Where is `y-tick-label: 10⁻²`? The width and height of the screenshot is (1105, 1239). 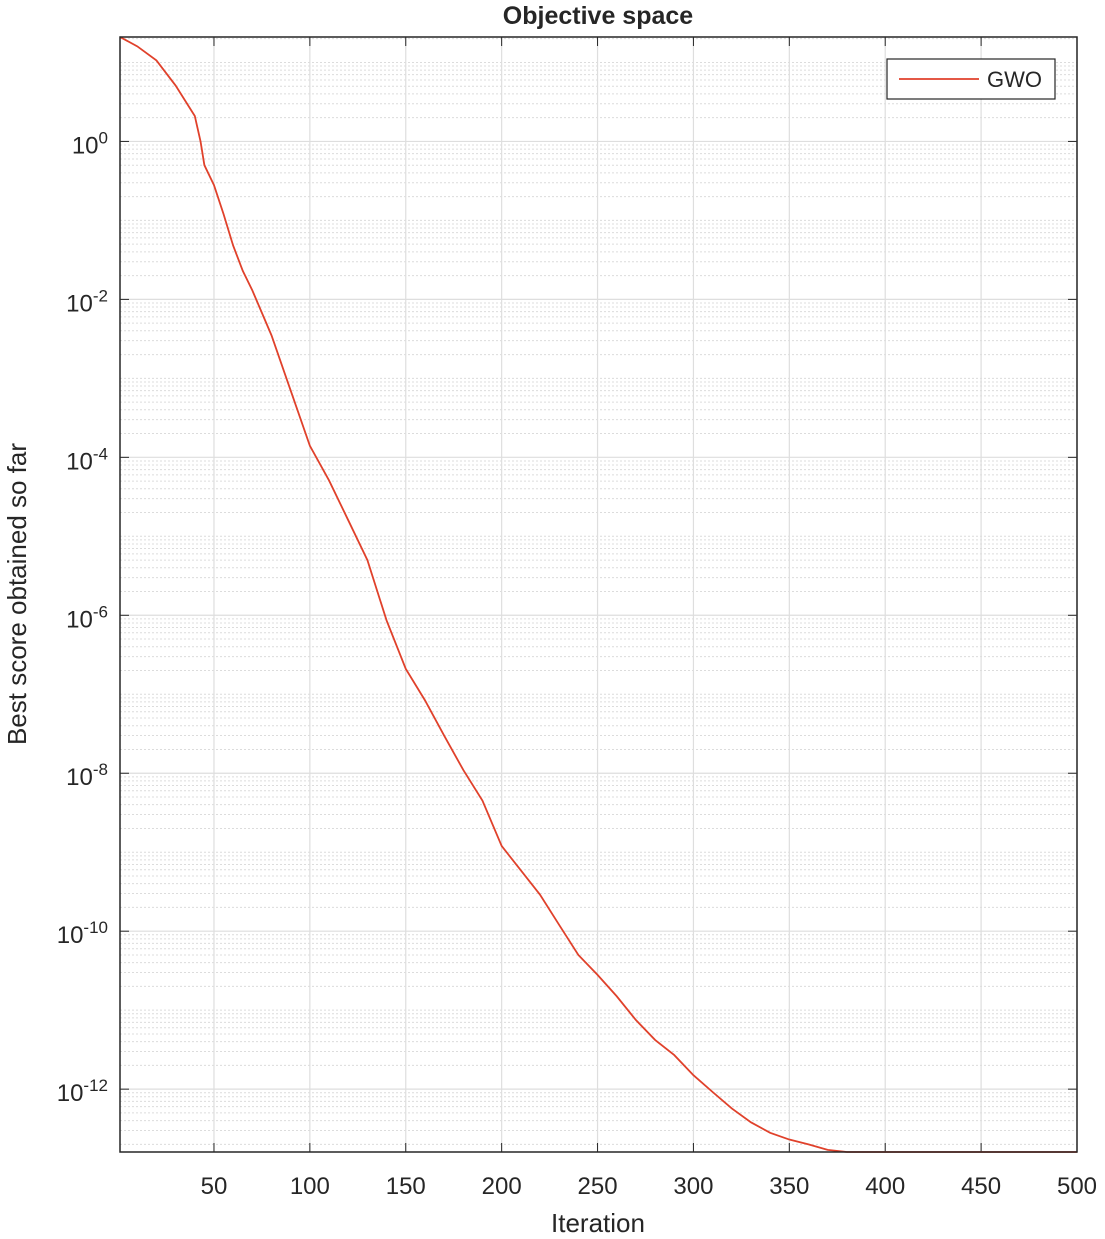
y-tick-label: 10⁻² is located at coordinates (87, 301).